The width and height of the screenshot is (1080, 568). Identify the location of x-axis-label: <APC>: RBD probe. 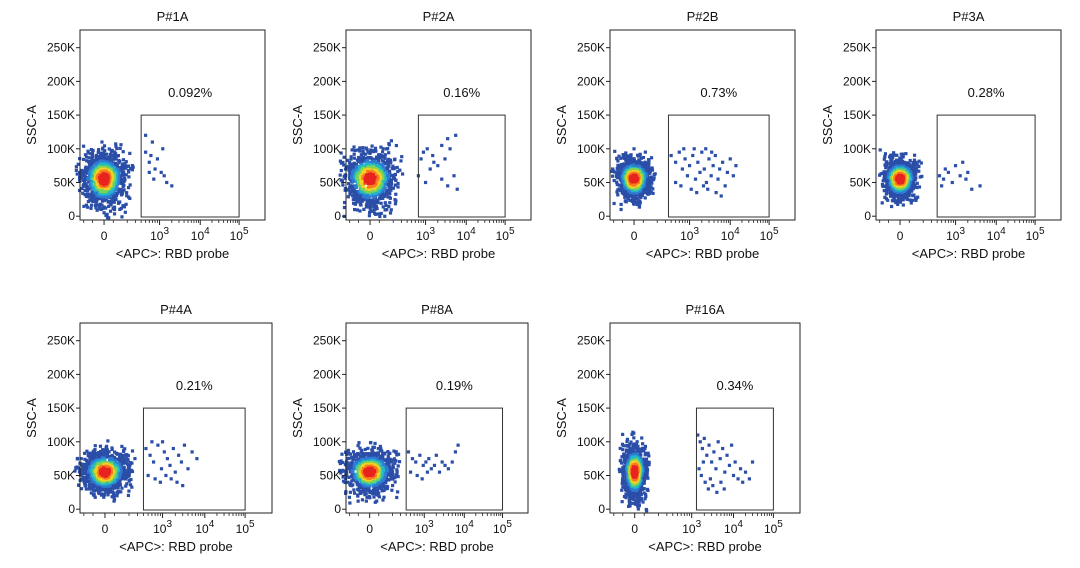
(702, 253).